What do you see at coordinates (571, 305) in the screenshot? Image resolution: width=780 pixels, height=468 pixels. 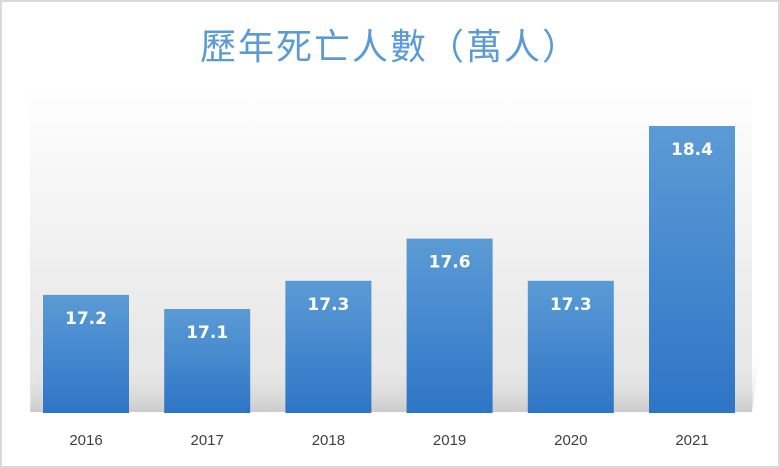 I see `data-label-2020: 17.3` at bounding box center [571, 305].